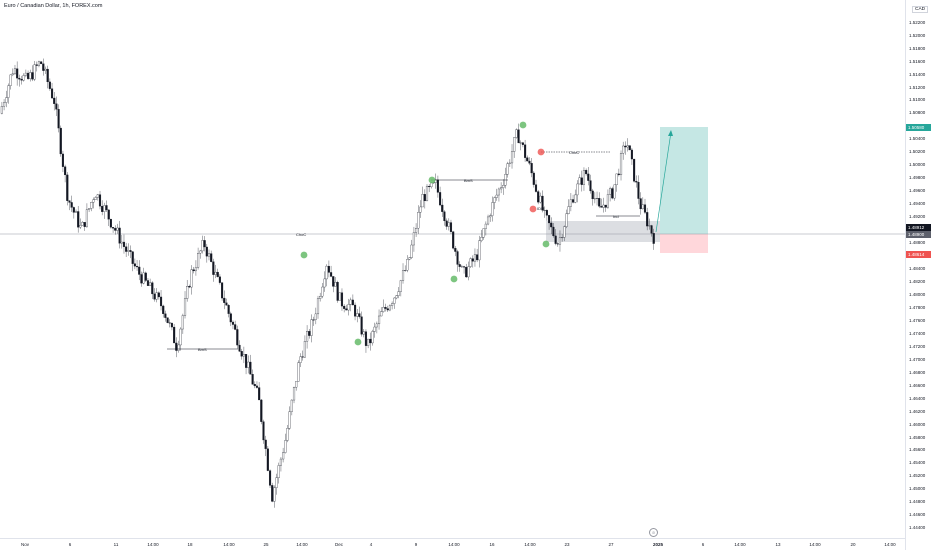 Image resolution: width=932 pixels, height=551 pixels. I want to click on currency-label: CAD, so click(920, 9).